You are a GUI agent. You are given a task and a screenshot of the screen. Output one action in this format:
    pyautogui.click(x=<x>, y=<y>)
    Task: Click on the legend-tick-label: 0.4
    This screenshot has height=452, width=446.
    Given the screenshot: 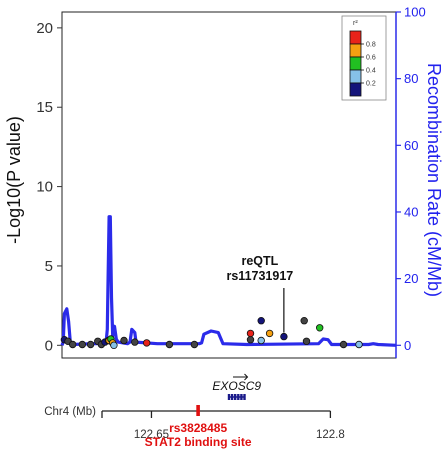 What is the action you would take?
    pyautogui.click(x=371, y=71)
    